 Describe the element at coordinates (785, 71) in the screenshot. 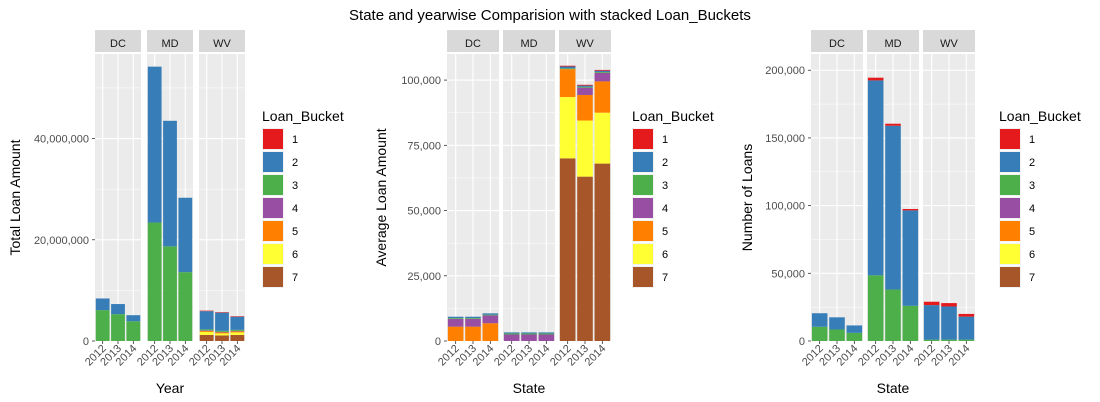

I see `y-tick-label: 200,000` at that location.